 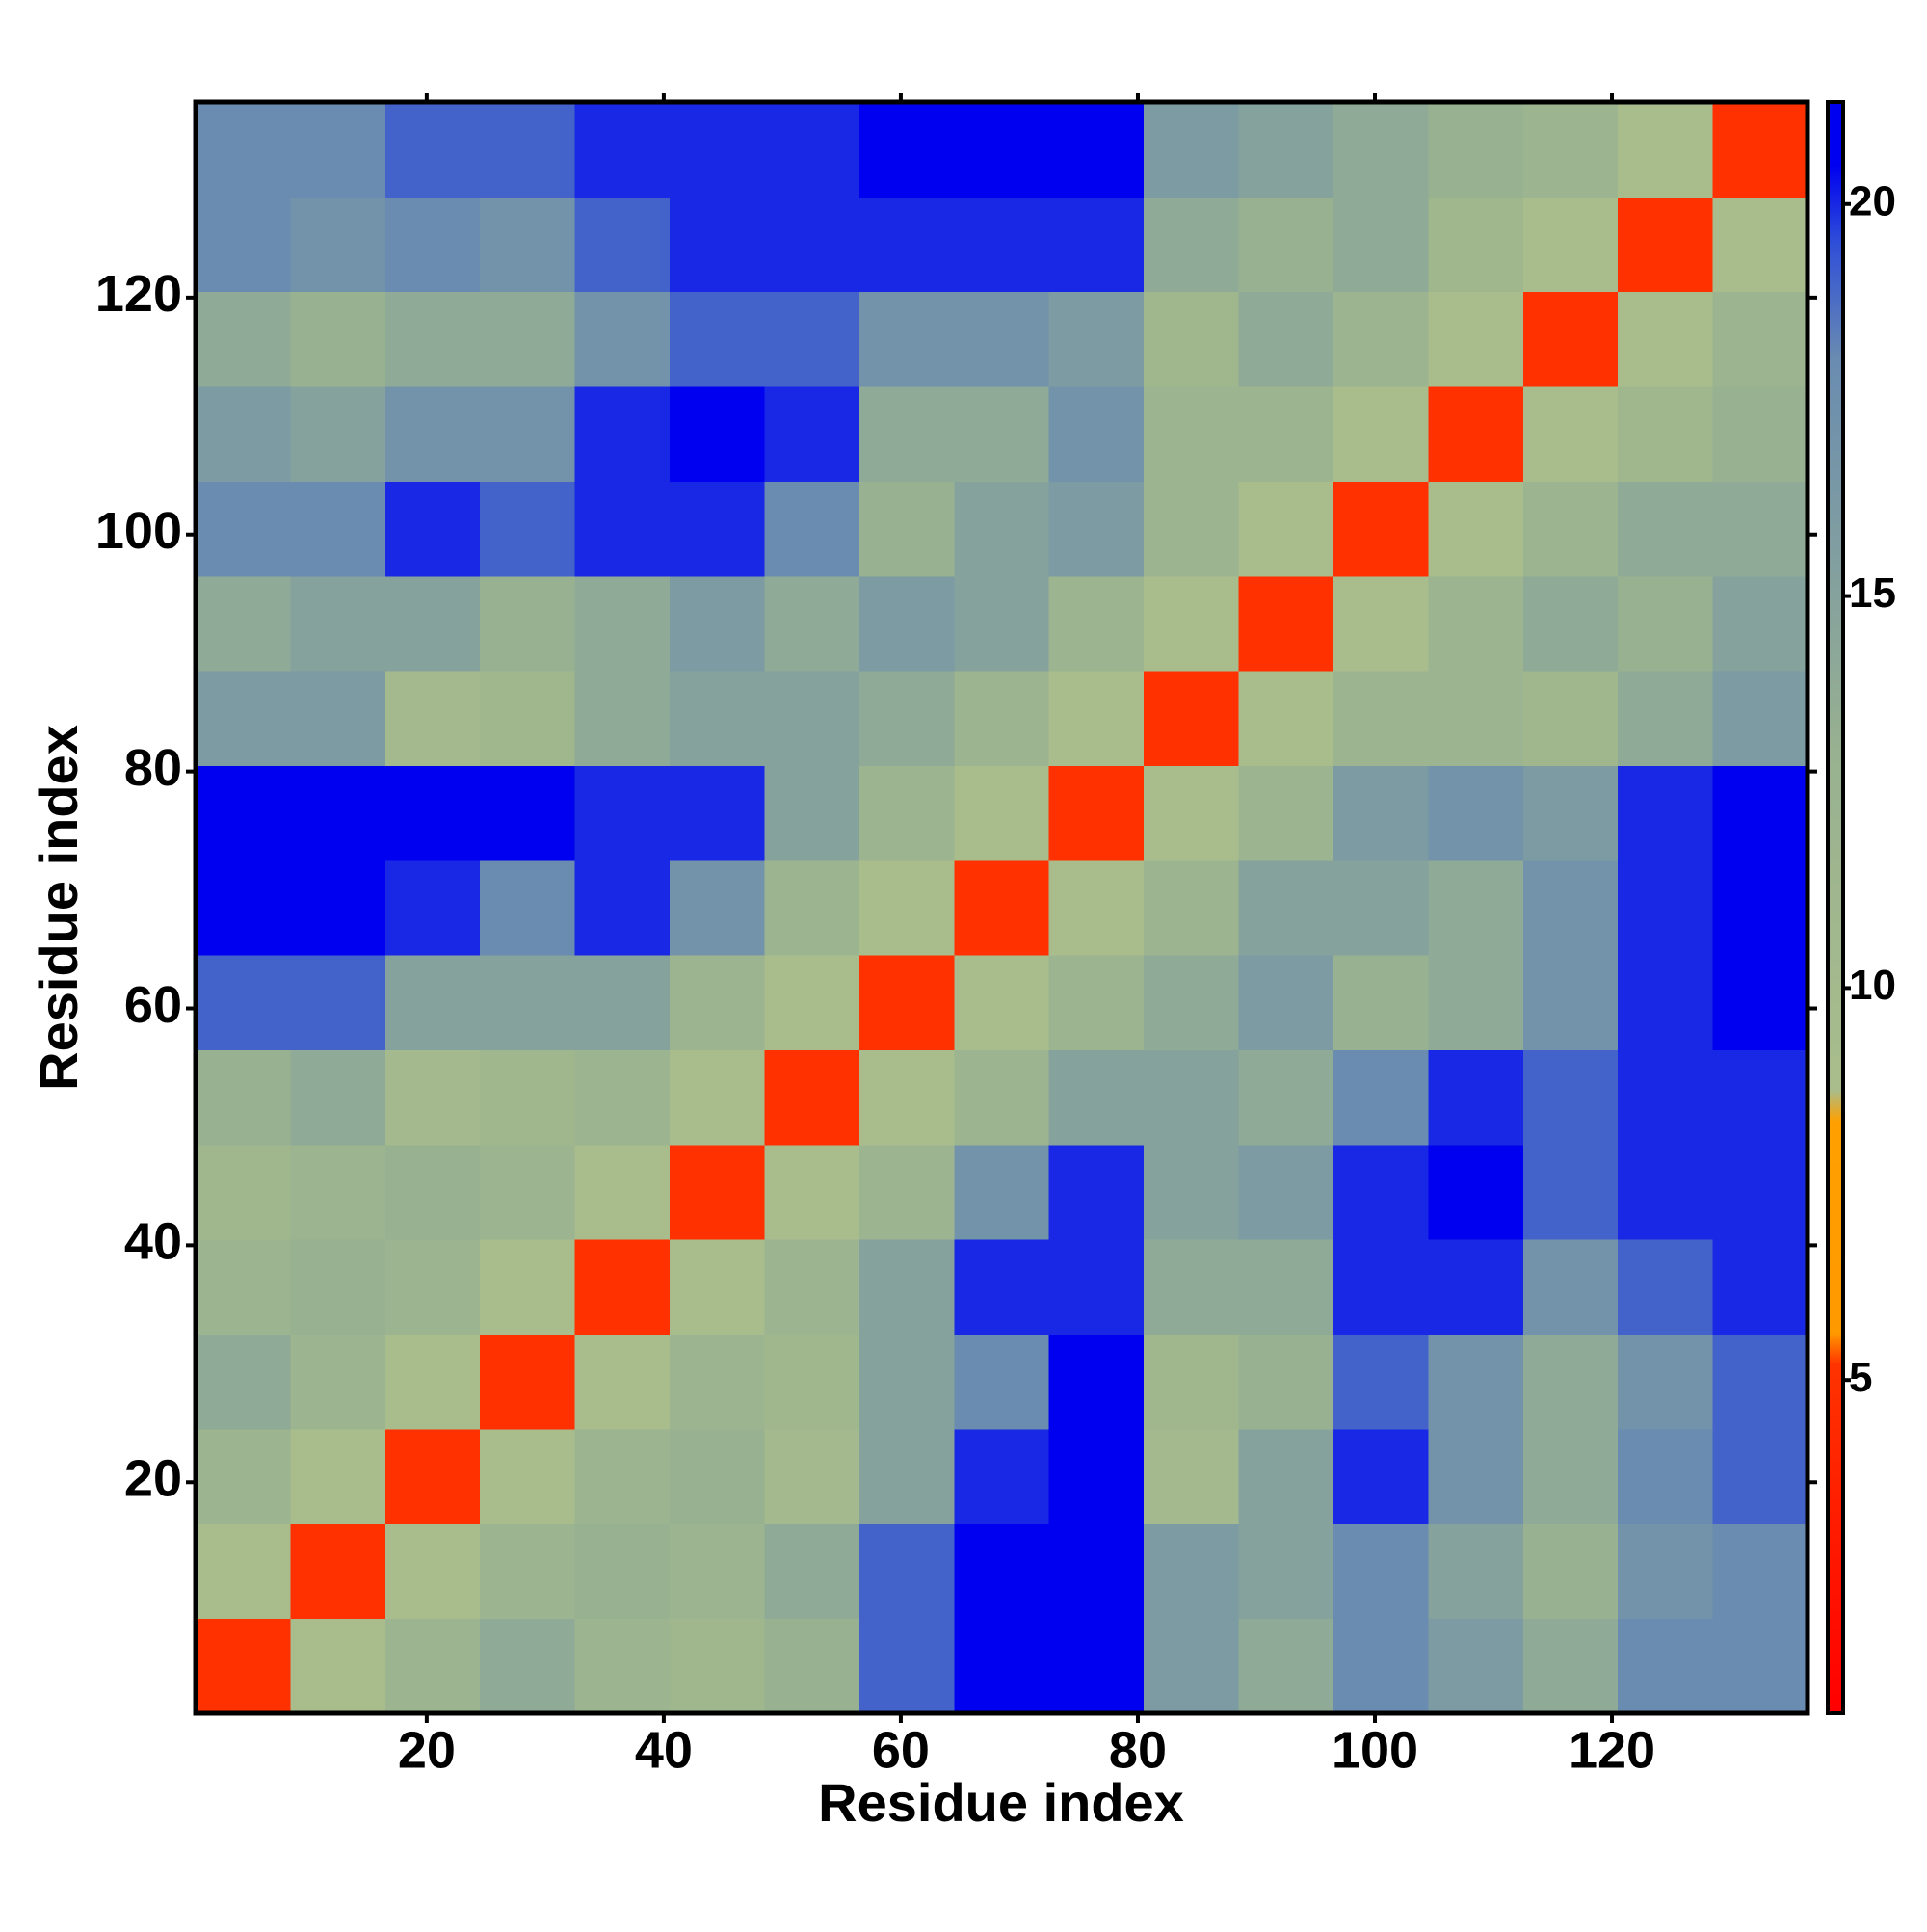 What do you see at coordinates (138, 531) in the screenshot?
I see `y-tick-label: 100` at bounding box center [138, 531].